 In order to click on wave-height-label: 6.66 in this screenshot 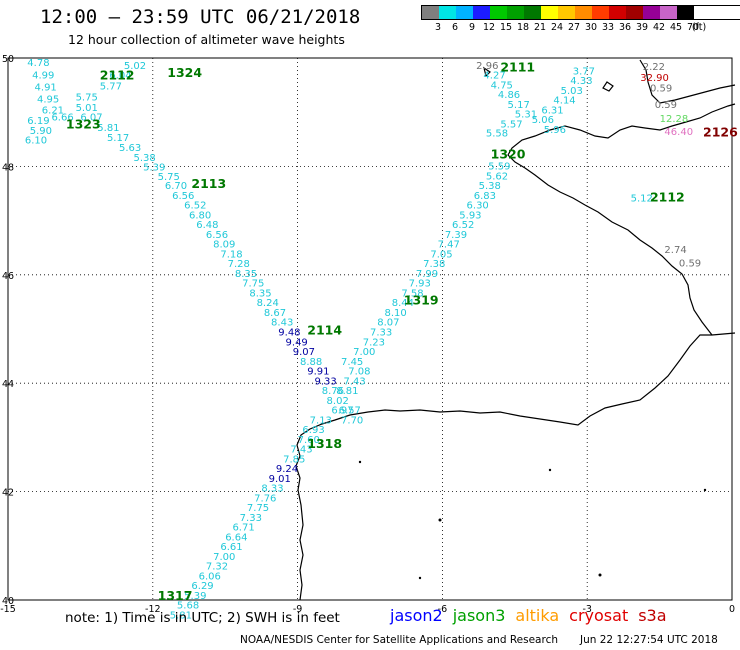, I will do `click(62, 117)`.